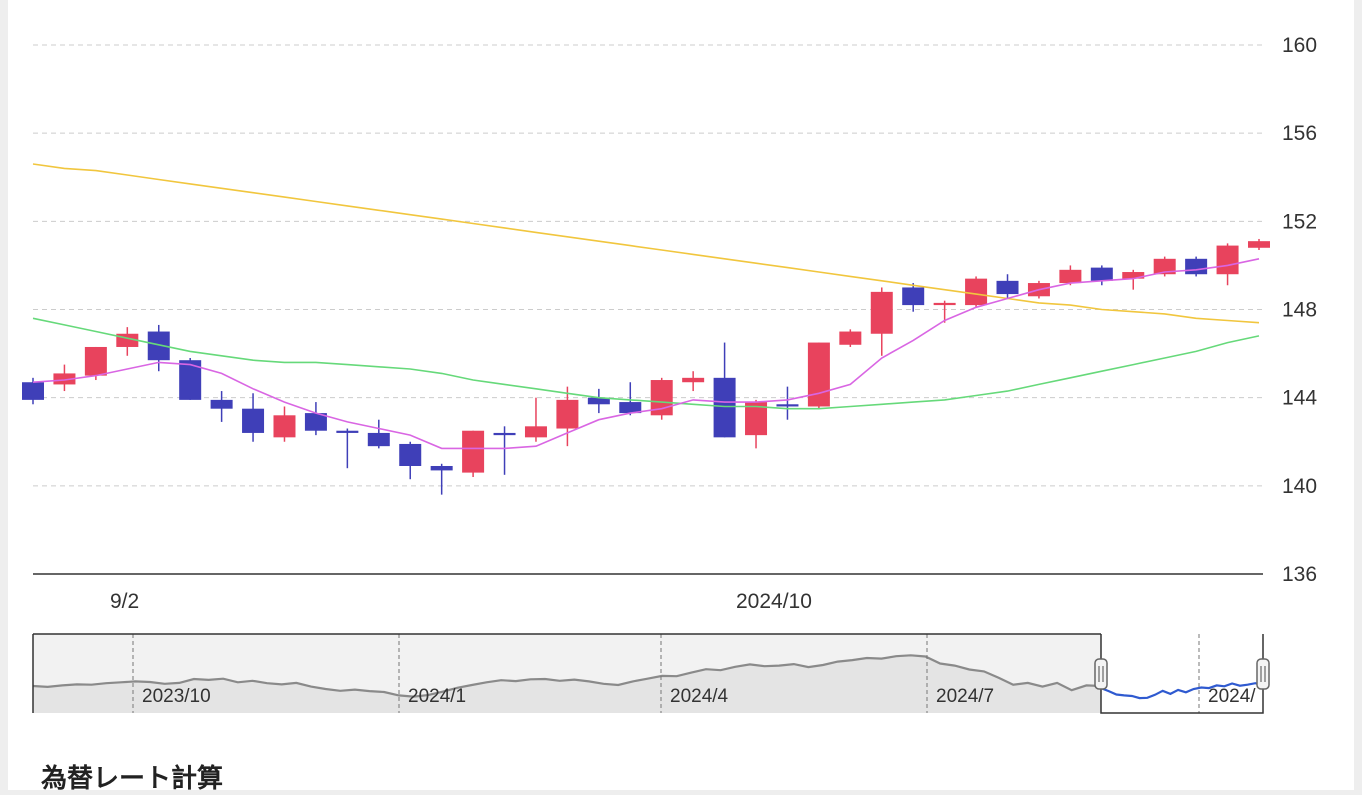 This screenshot has height=795, width=1362. Describe the element at coordinates (124, 601) in the screenshot. I see `x-tick-label: 9/2` at that location.